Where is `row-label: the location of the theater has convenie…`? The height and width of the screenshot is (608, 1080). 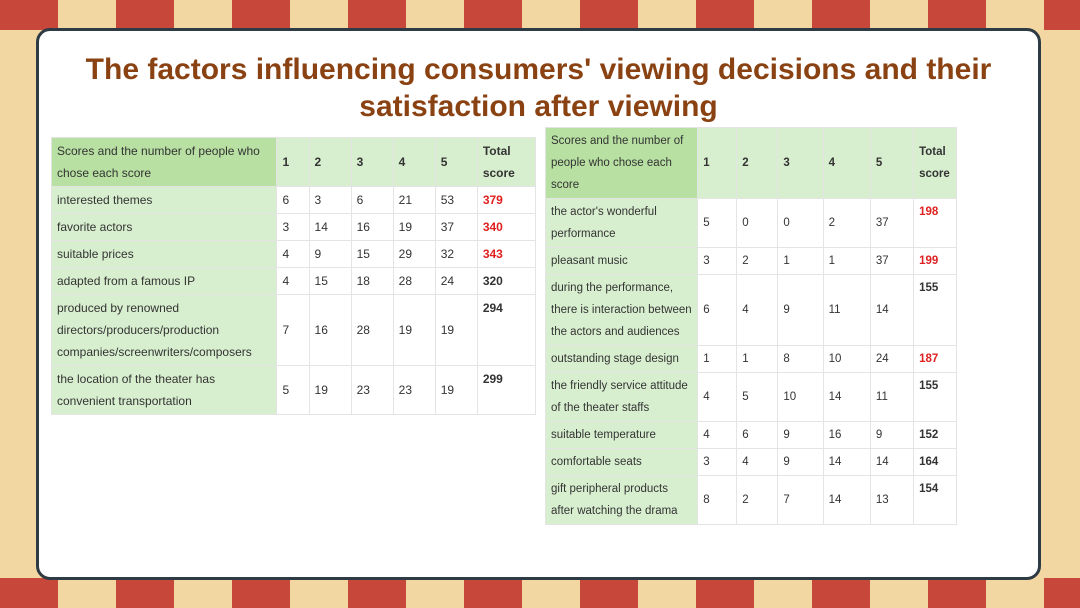 row-label: the location of the theater has convenie… is located at coordinates (164, 390).